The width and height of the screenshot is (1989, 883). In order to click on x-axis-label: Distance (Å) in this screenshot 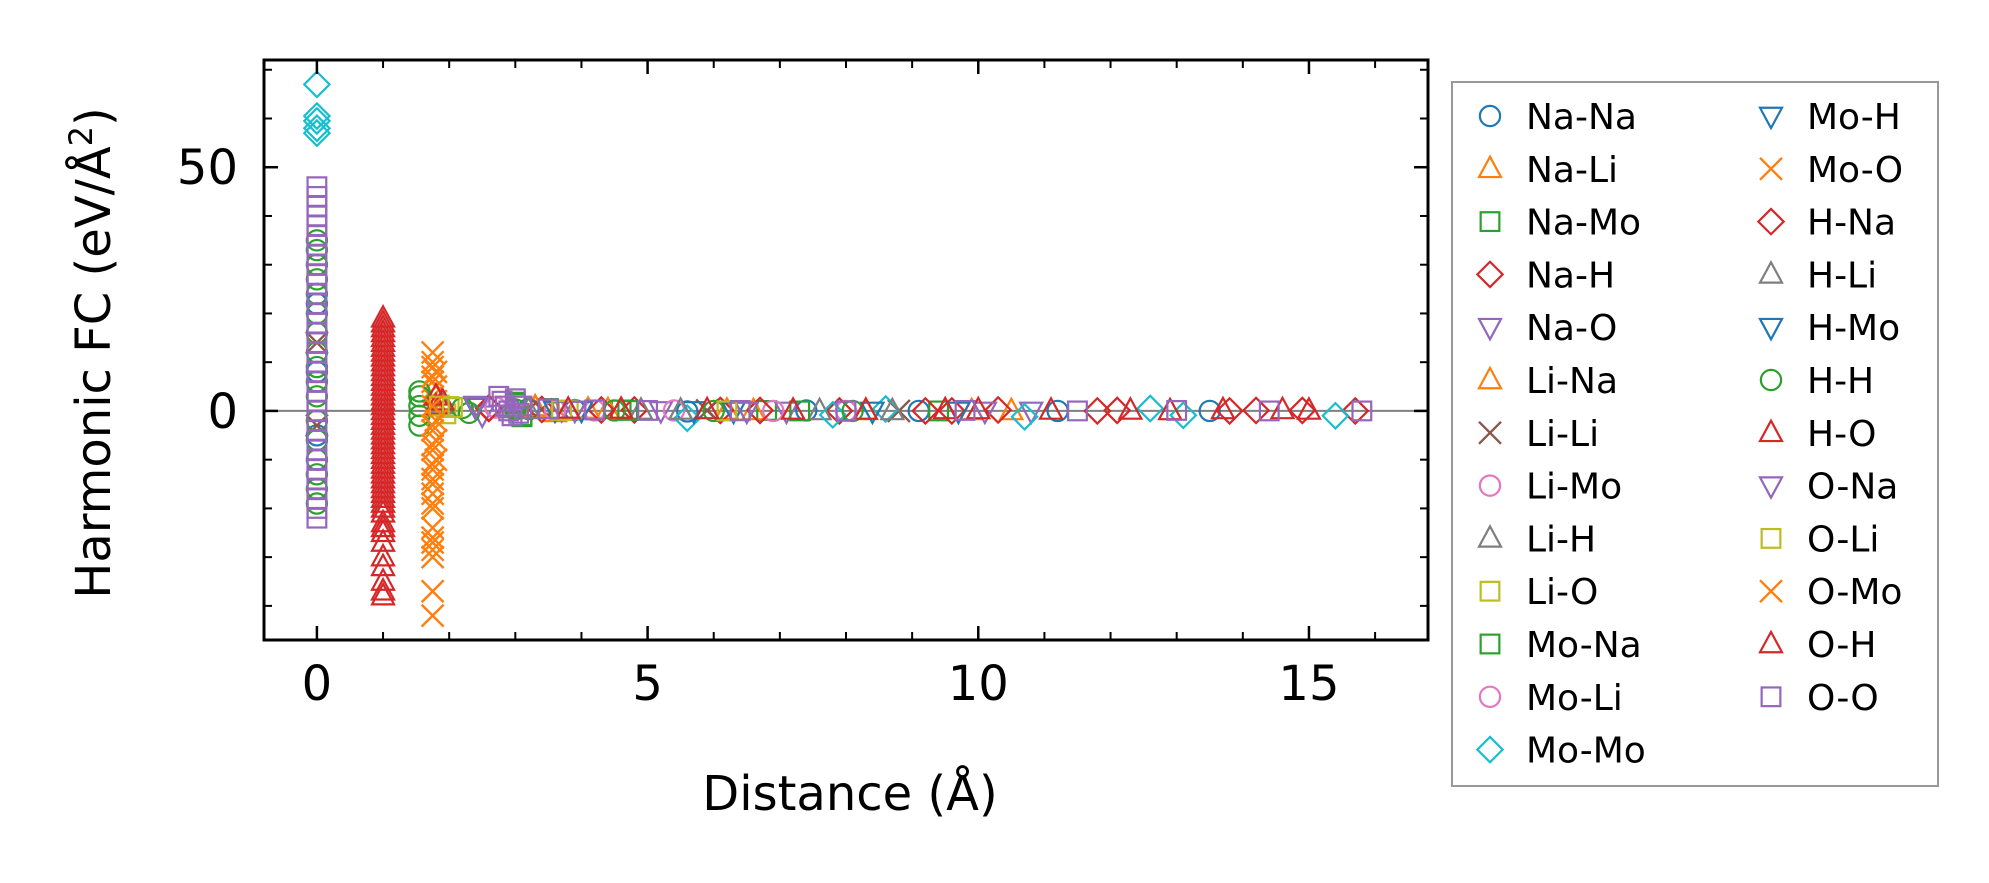, I will do `click(849, 793)`.